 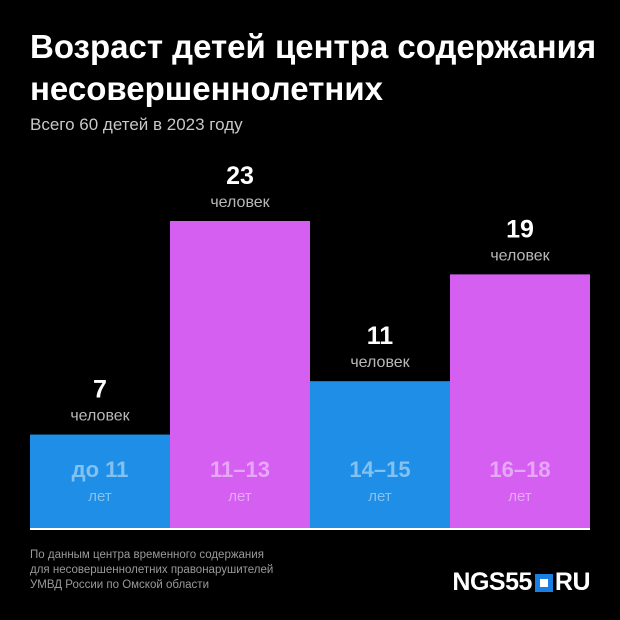 I want to click on logo-text-right: RU, so click(x=572, y=582).